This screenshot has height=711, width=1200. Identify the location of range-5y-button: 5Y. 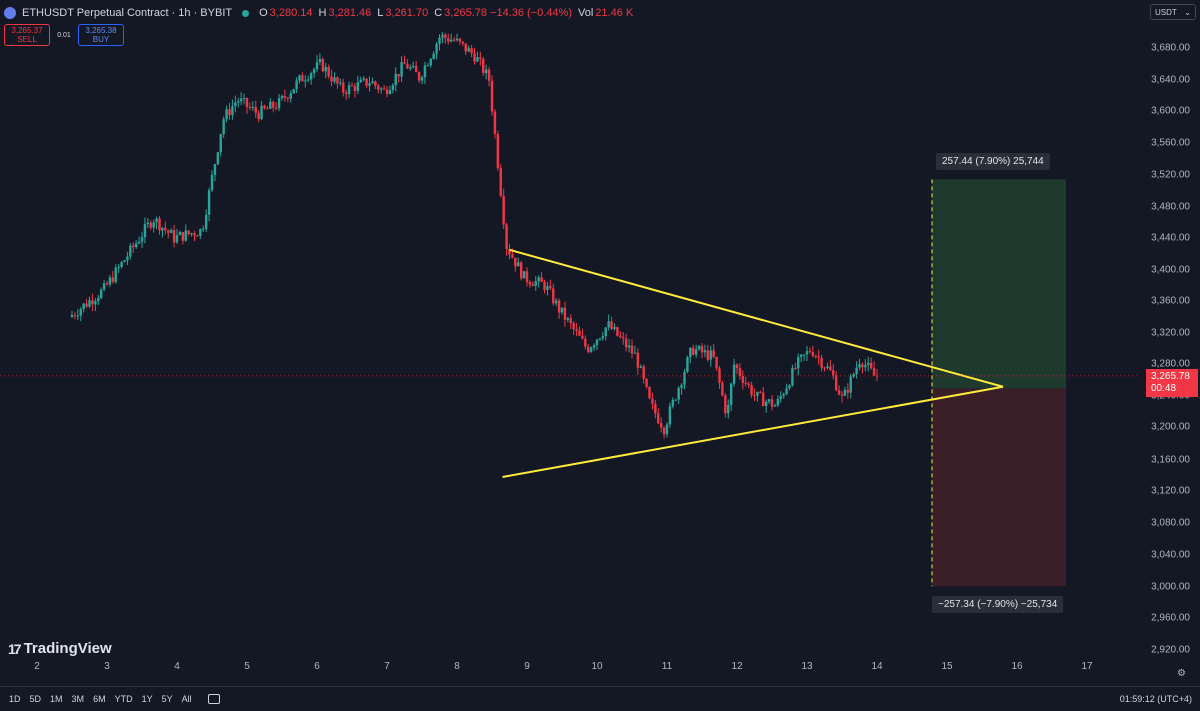
(167, 699).